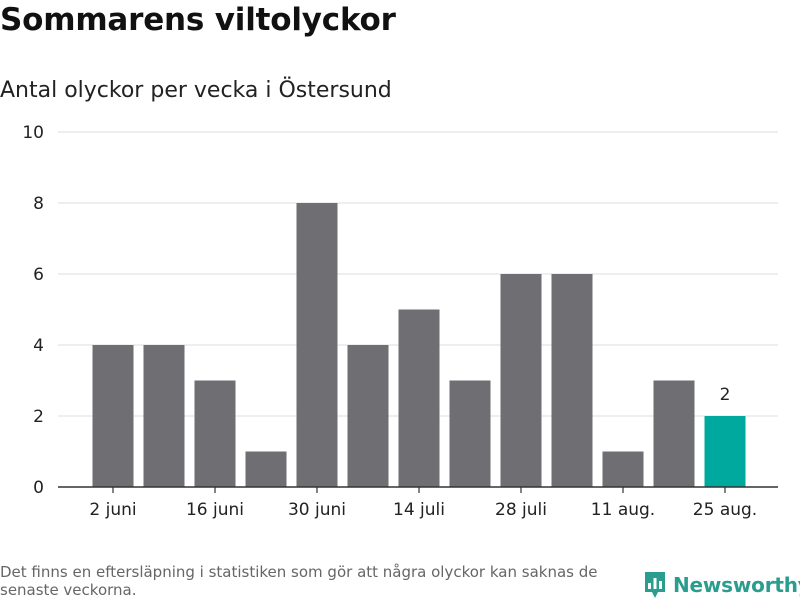 This screenshot has width=800, height=600. I want to click on y-tick-label: 0, so click(38, 488).